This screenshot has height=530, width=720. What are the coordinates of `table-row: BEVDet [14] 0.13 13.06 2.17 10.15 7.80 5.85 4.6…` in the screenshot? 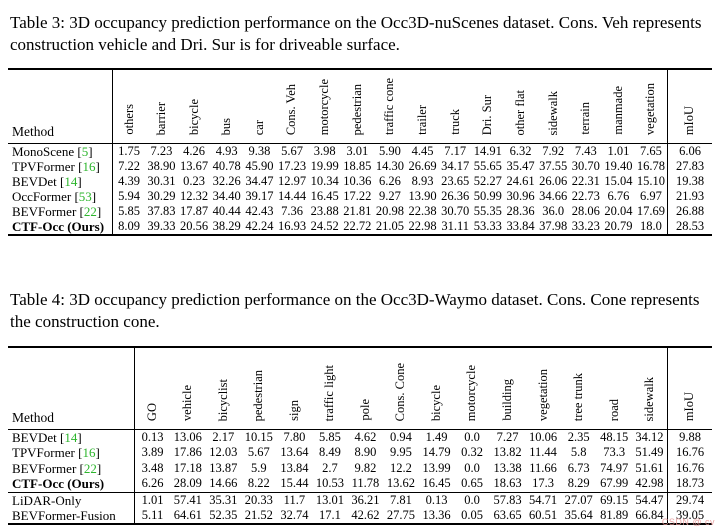 It's located at (360, 437).